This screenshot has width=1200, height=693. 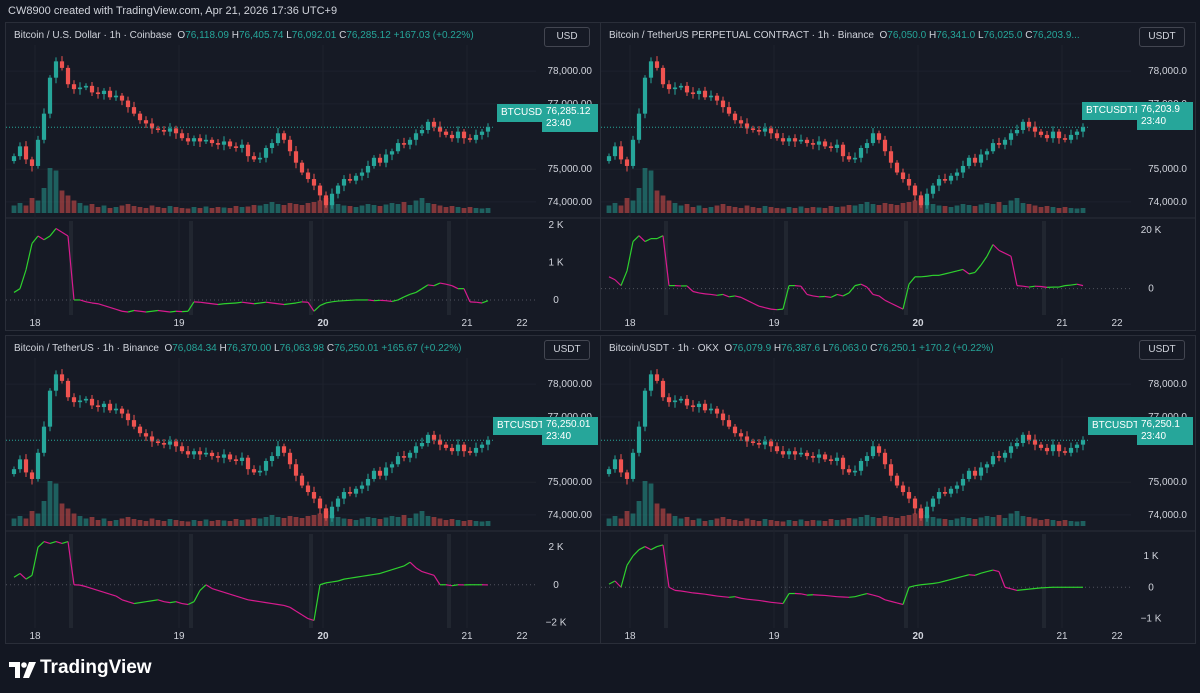 I want to click on last-price-tag: 76,250.1 23:40, so click(x=1165, y=431).